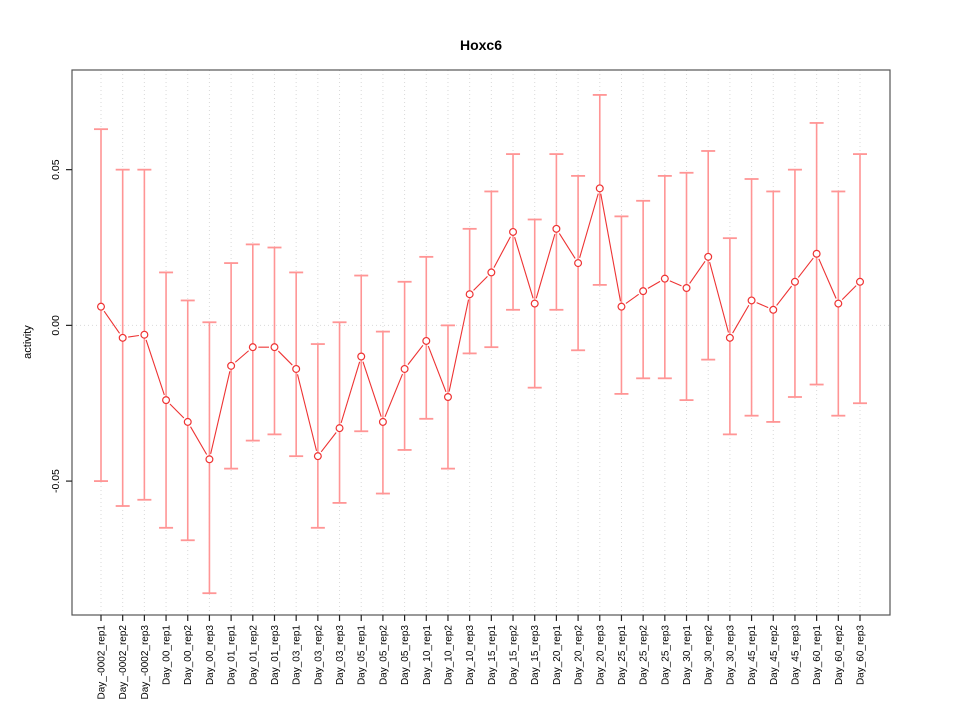 This screenshot has width=960, height=720. Describe the element at coordinates (644, 655) in the screenshot. I see `x-tick-label: Day_25_rep2` at that location.